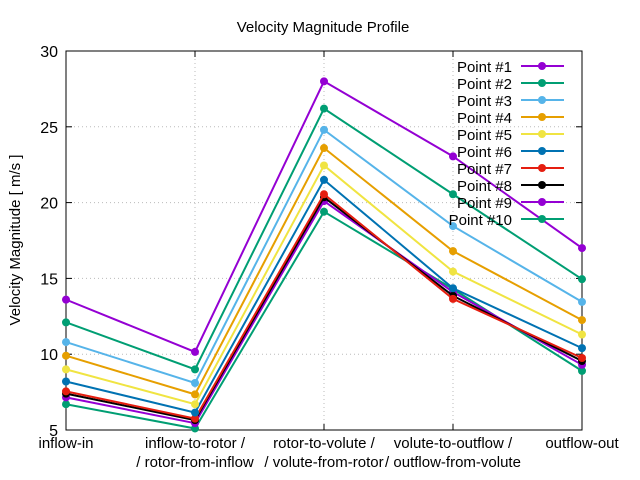 Image resolution: width=640 pixels, height=480 pixels. What do you see at coordinates (323, 462) in the screenshot?
I see `x-tick-label: / volute-from-rotor` at bounding box center [323, 462].